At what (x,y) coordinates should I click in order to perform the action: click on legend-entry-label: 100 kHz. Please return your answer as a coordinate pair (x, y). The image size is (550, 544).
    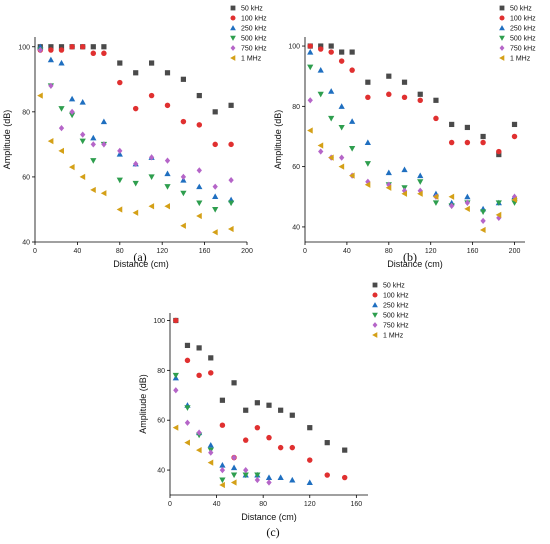
    Looking at the image, I should click on (523, 19).